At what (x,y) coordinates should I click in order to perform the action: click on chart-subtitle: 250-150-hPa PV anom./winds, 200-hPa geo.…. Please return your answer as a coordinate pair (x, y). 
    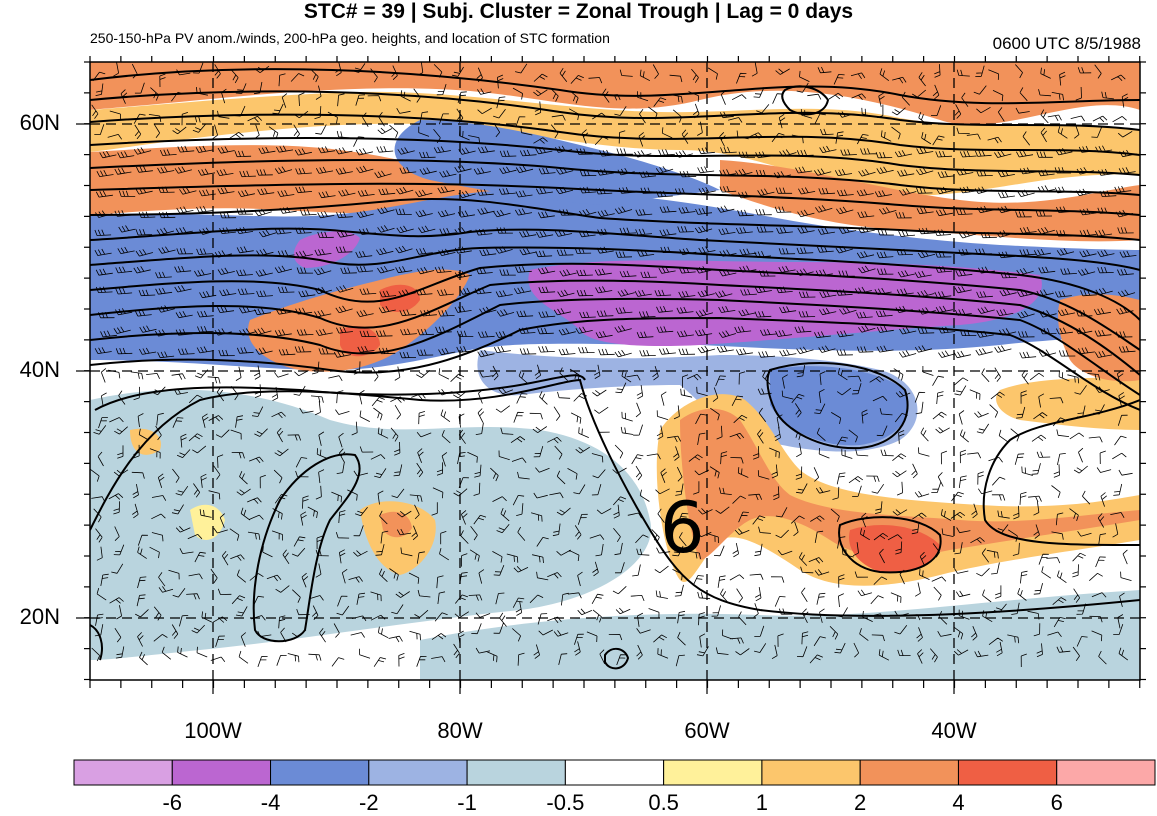
    Looking at the image, I should click on (350, 38).